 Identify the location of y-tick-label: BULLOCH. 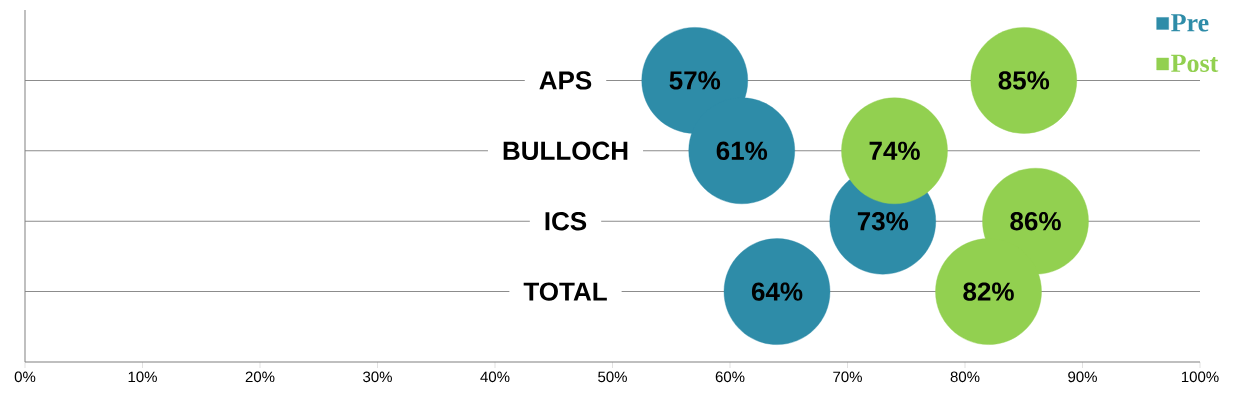
(565, 151).